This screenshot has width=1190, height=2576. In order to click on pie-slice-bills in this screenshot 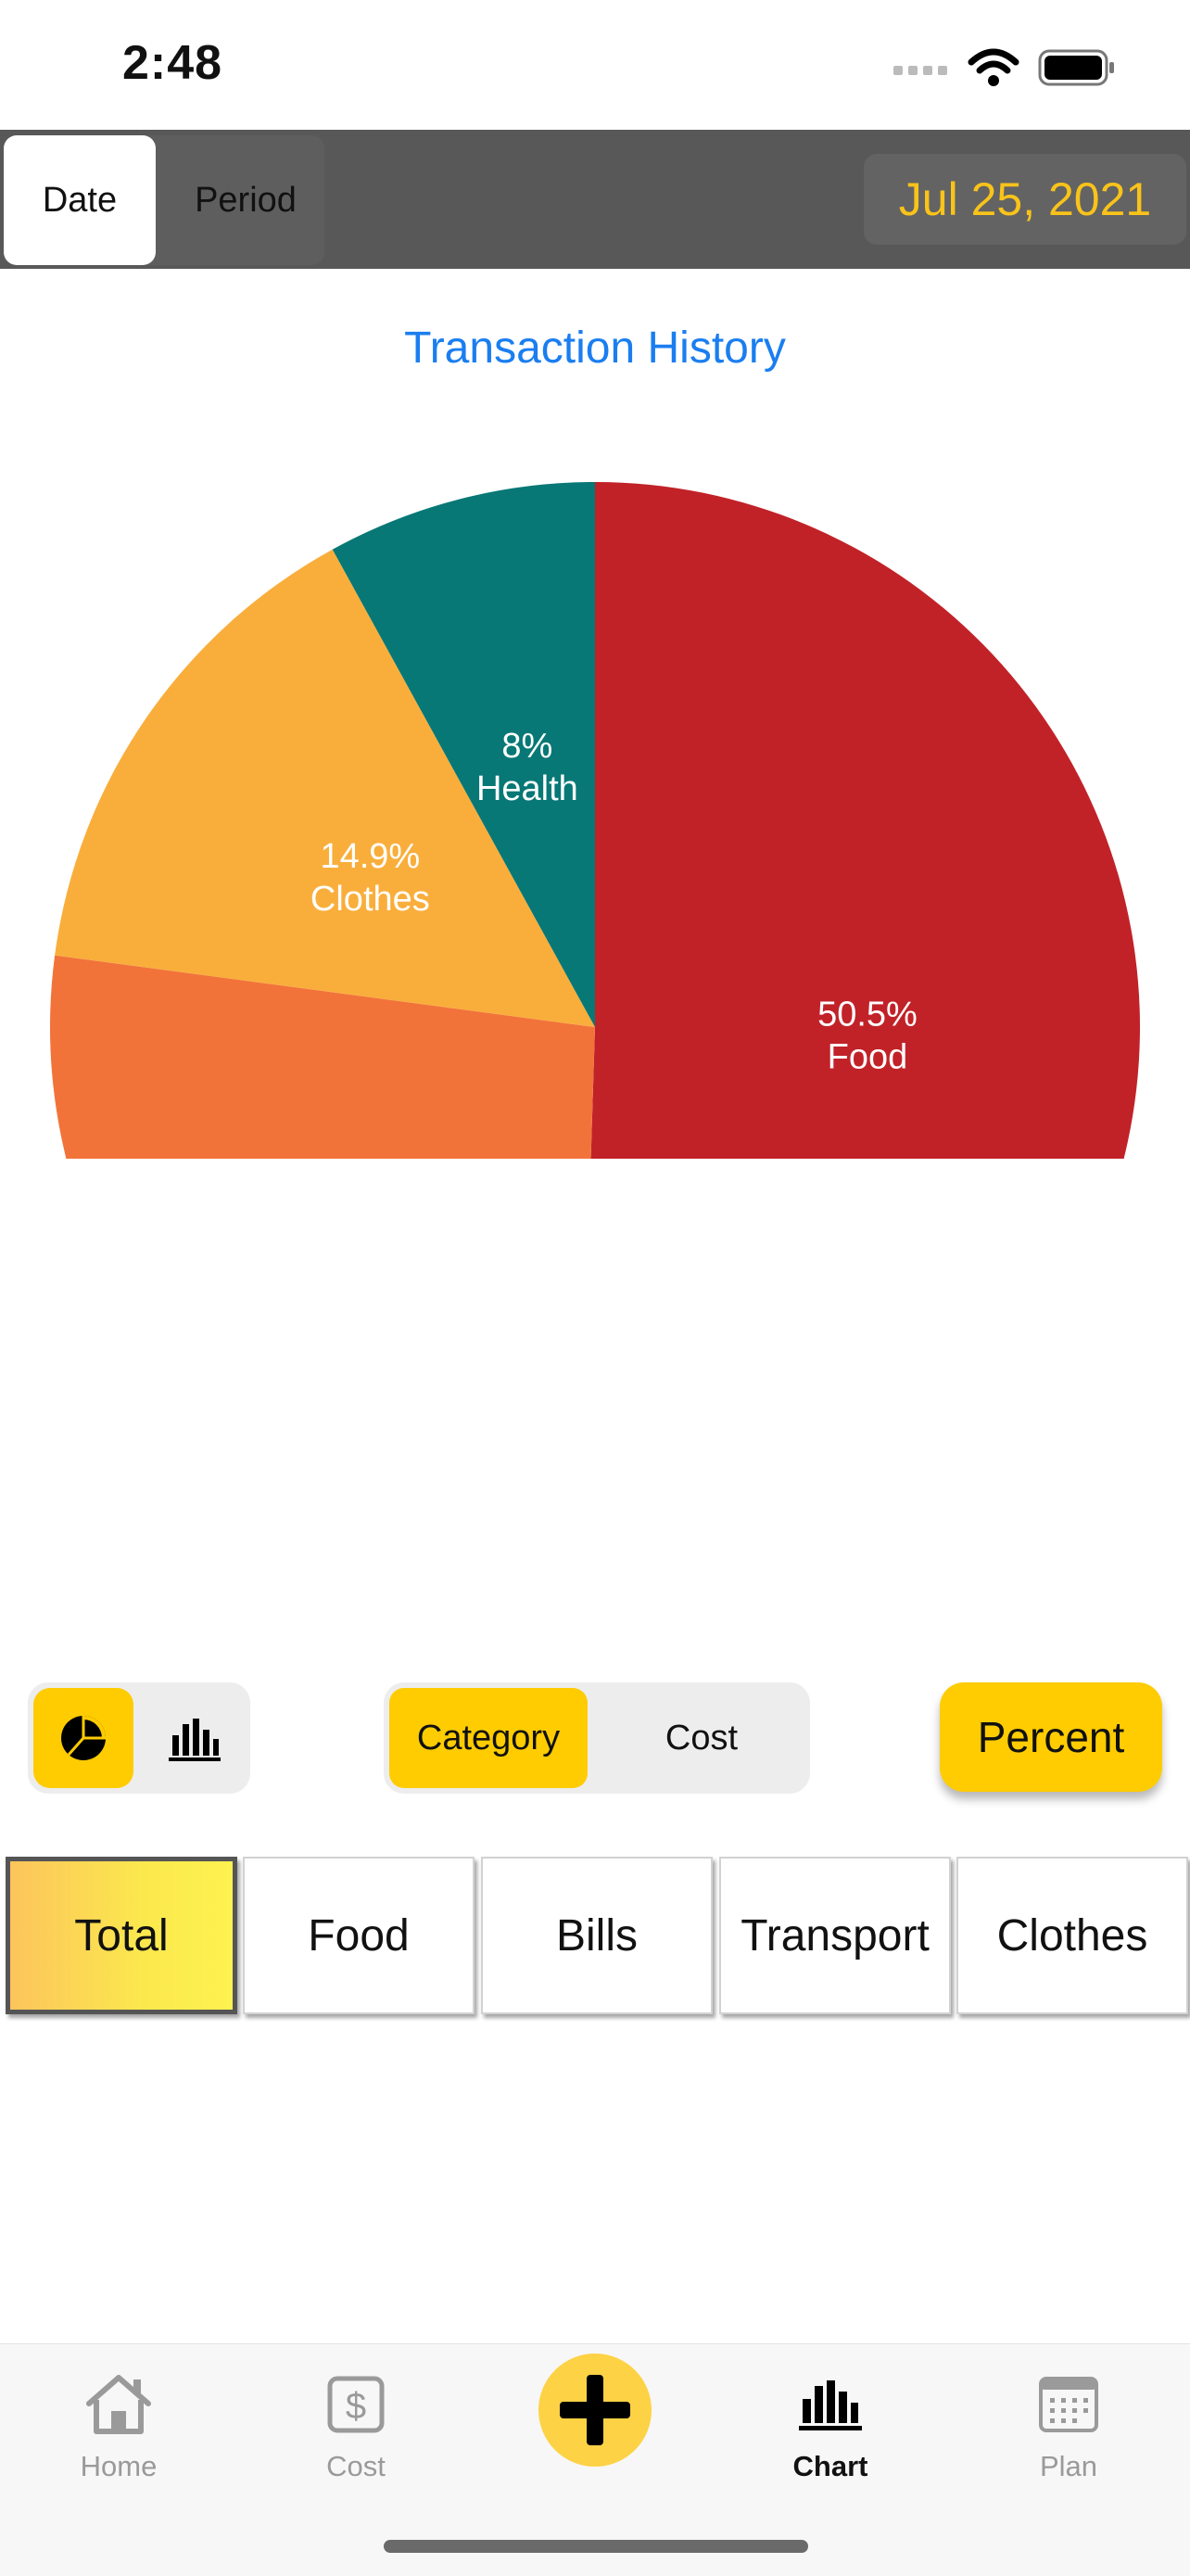, I will do `click(322, 1057)`.